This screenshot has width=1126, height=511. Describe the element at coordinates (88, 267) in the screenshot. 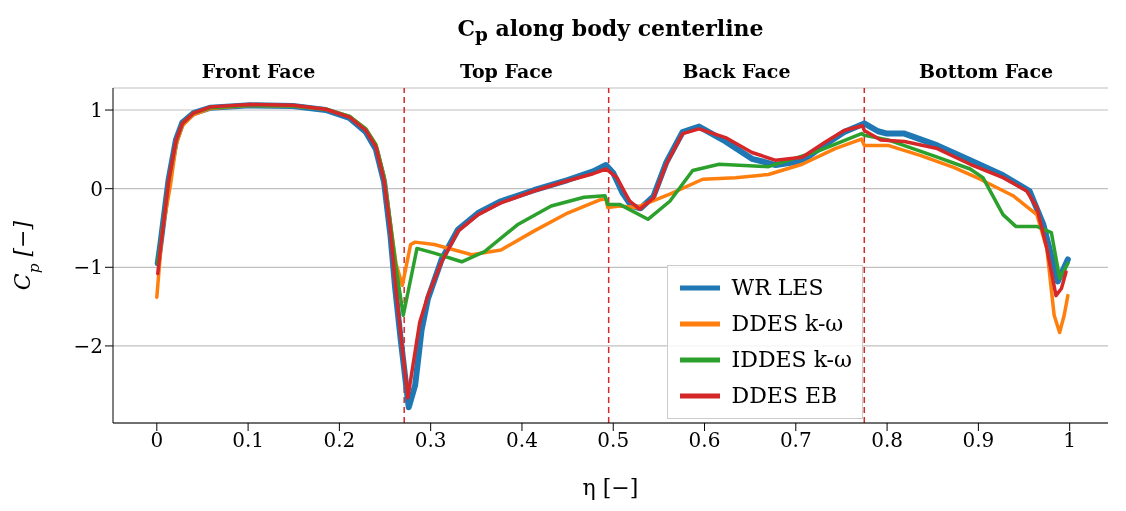

I see `y-tick-label: −1` at that location.